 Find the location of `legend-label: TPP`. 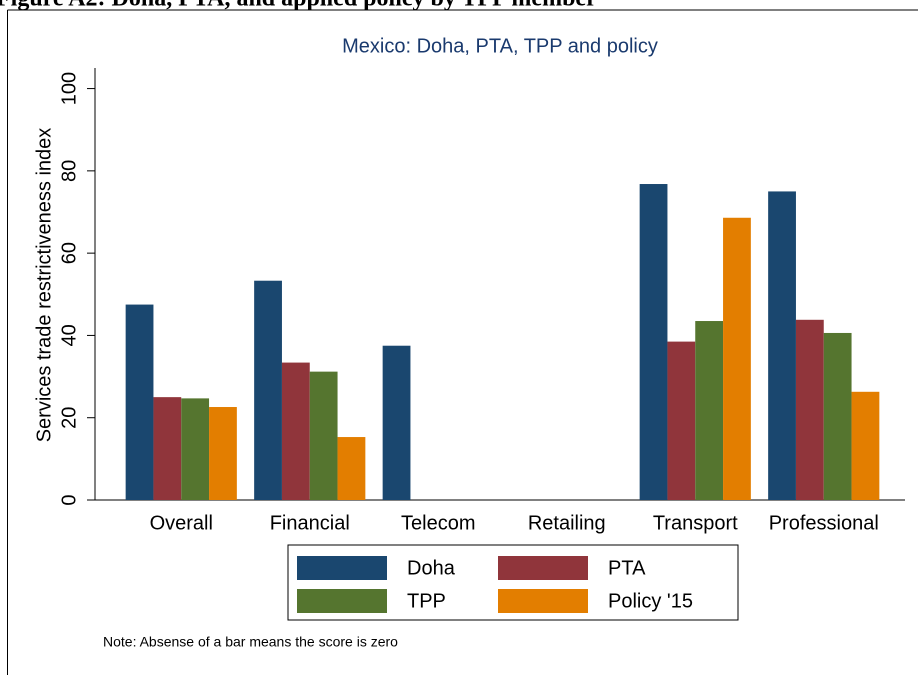

legend-label: TPP is located at coordinates (426, 601).